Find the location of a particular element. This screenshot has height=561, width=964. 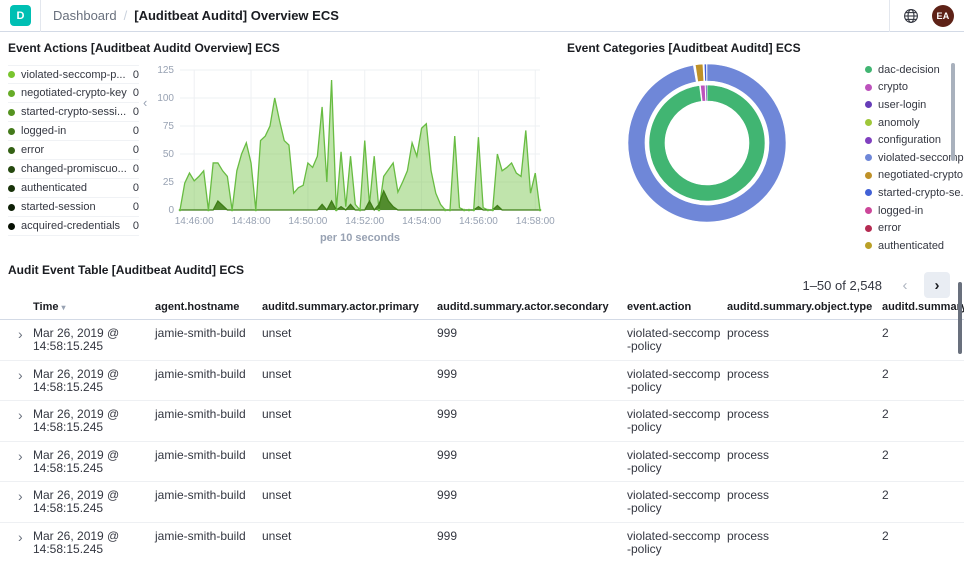

column-header-actor_primary: auditd.summary.actor.primary is located at coordinates (340, 307).